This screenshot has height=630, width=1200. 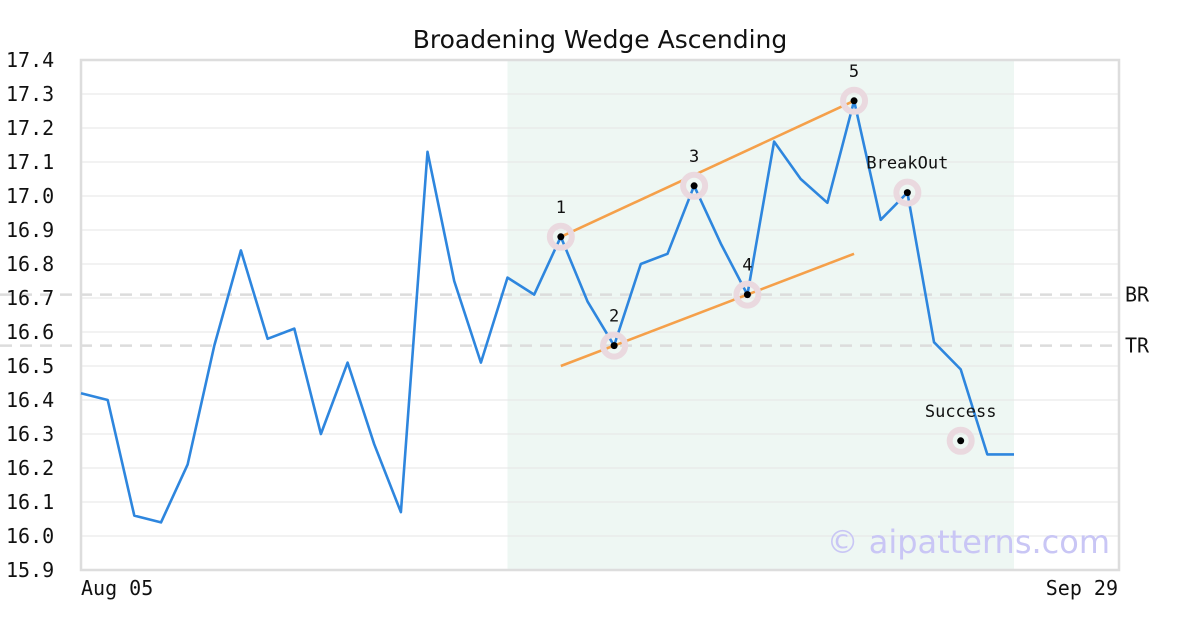 I want to click on y-tick-label: 16.0, so click(x=30, y=536).